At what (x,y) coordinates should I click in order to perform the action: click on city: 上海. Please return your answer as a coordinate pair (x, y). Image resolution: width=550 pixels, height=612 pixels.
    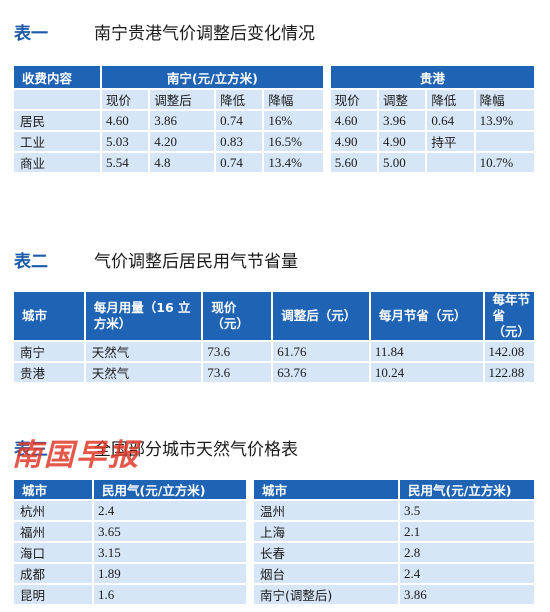
    Looking at the image, I should click on (326, 531).